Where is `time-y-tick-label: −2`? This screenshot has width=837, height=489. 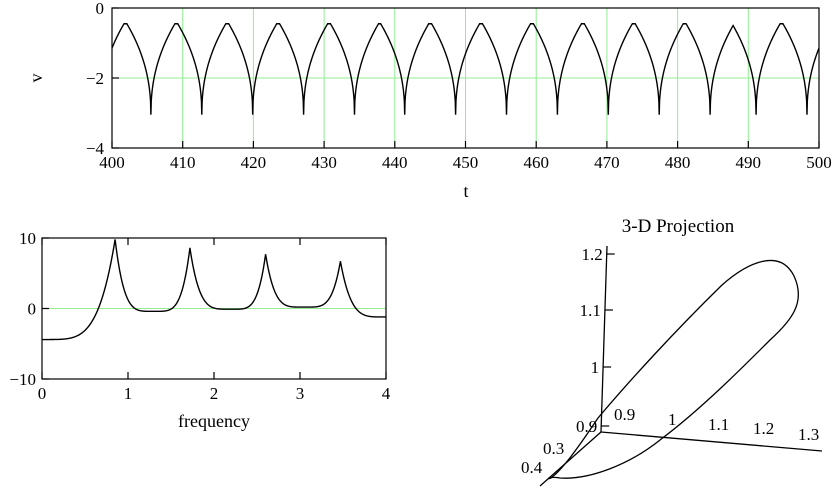 time-y-tick-label: −2 is located at coordinates (95, 78).